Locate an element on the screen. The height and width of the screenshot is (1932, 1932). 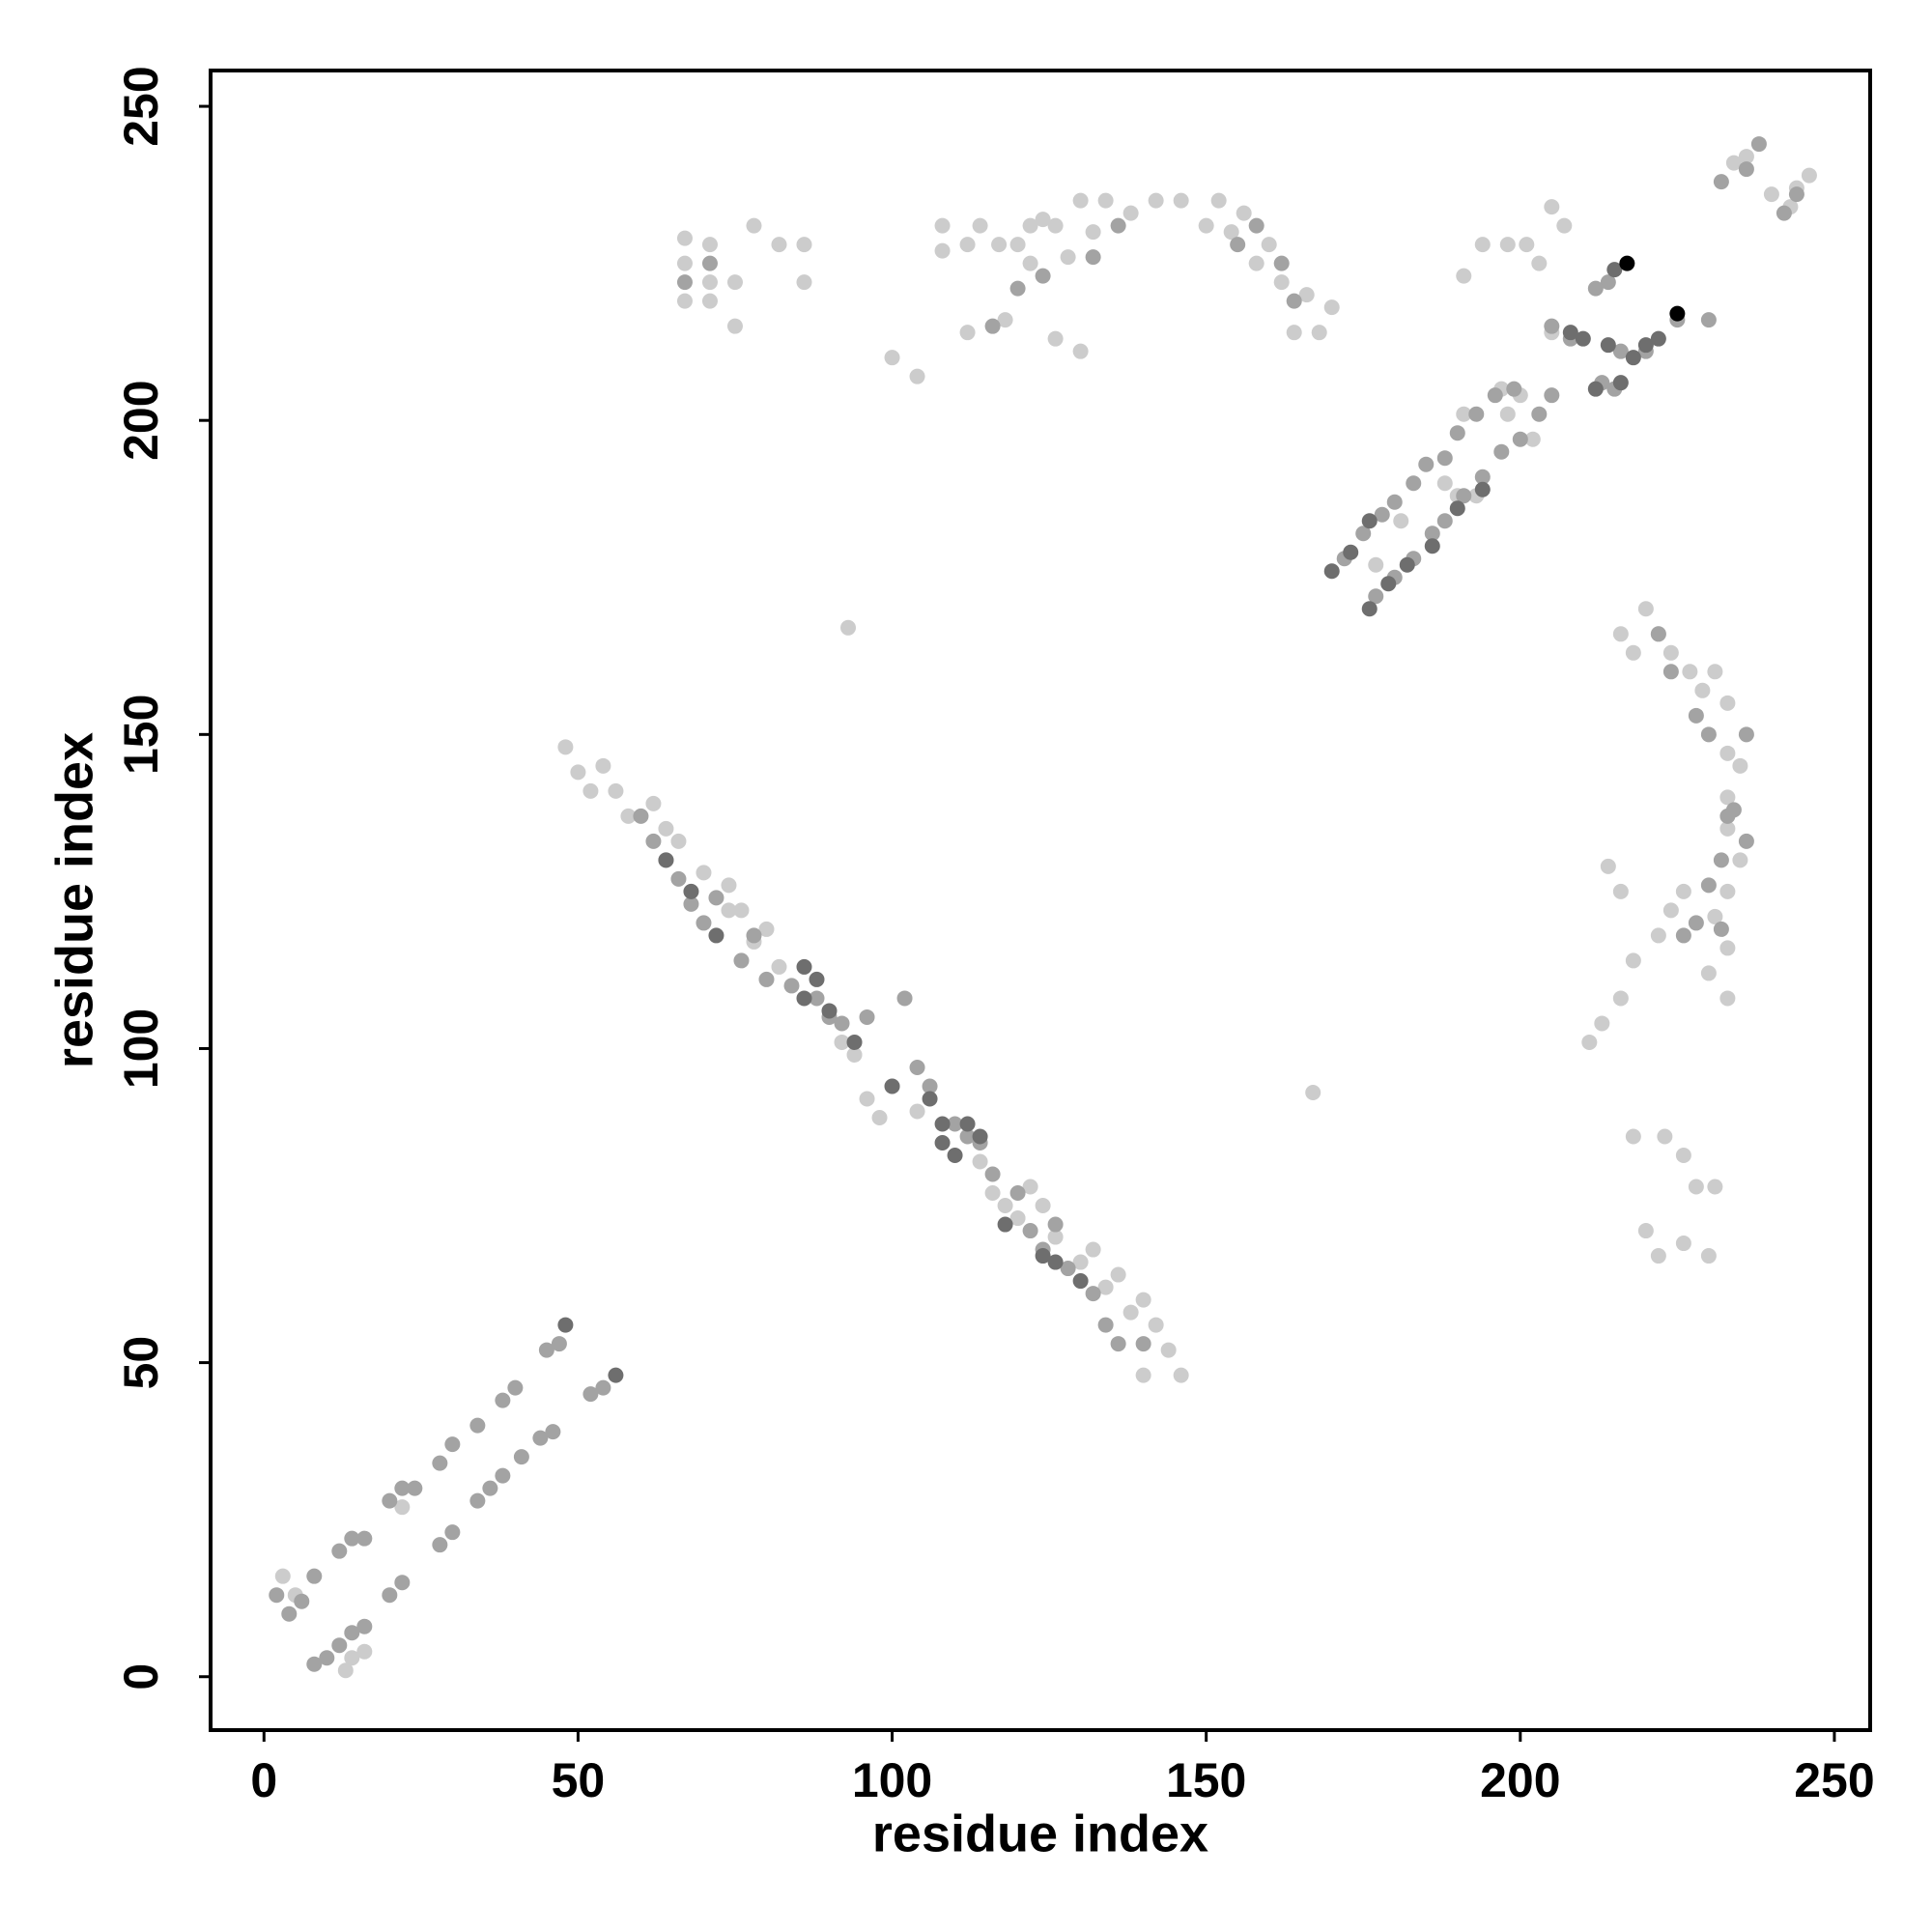
x-axis-title: residue index is located at coordinates (1040, 1833).